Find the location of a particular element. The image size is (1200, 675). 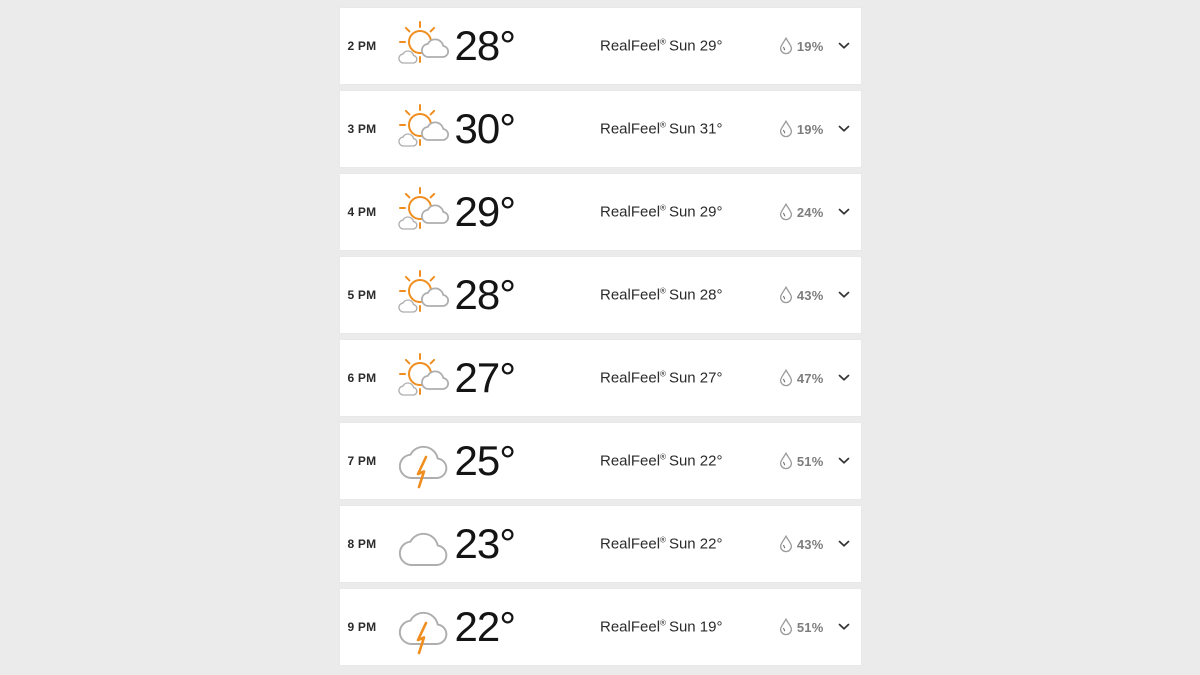

realfeel-text: RealFeel® Sun 27° is located at coordinates (661, 378).